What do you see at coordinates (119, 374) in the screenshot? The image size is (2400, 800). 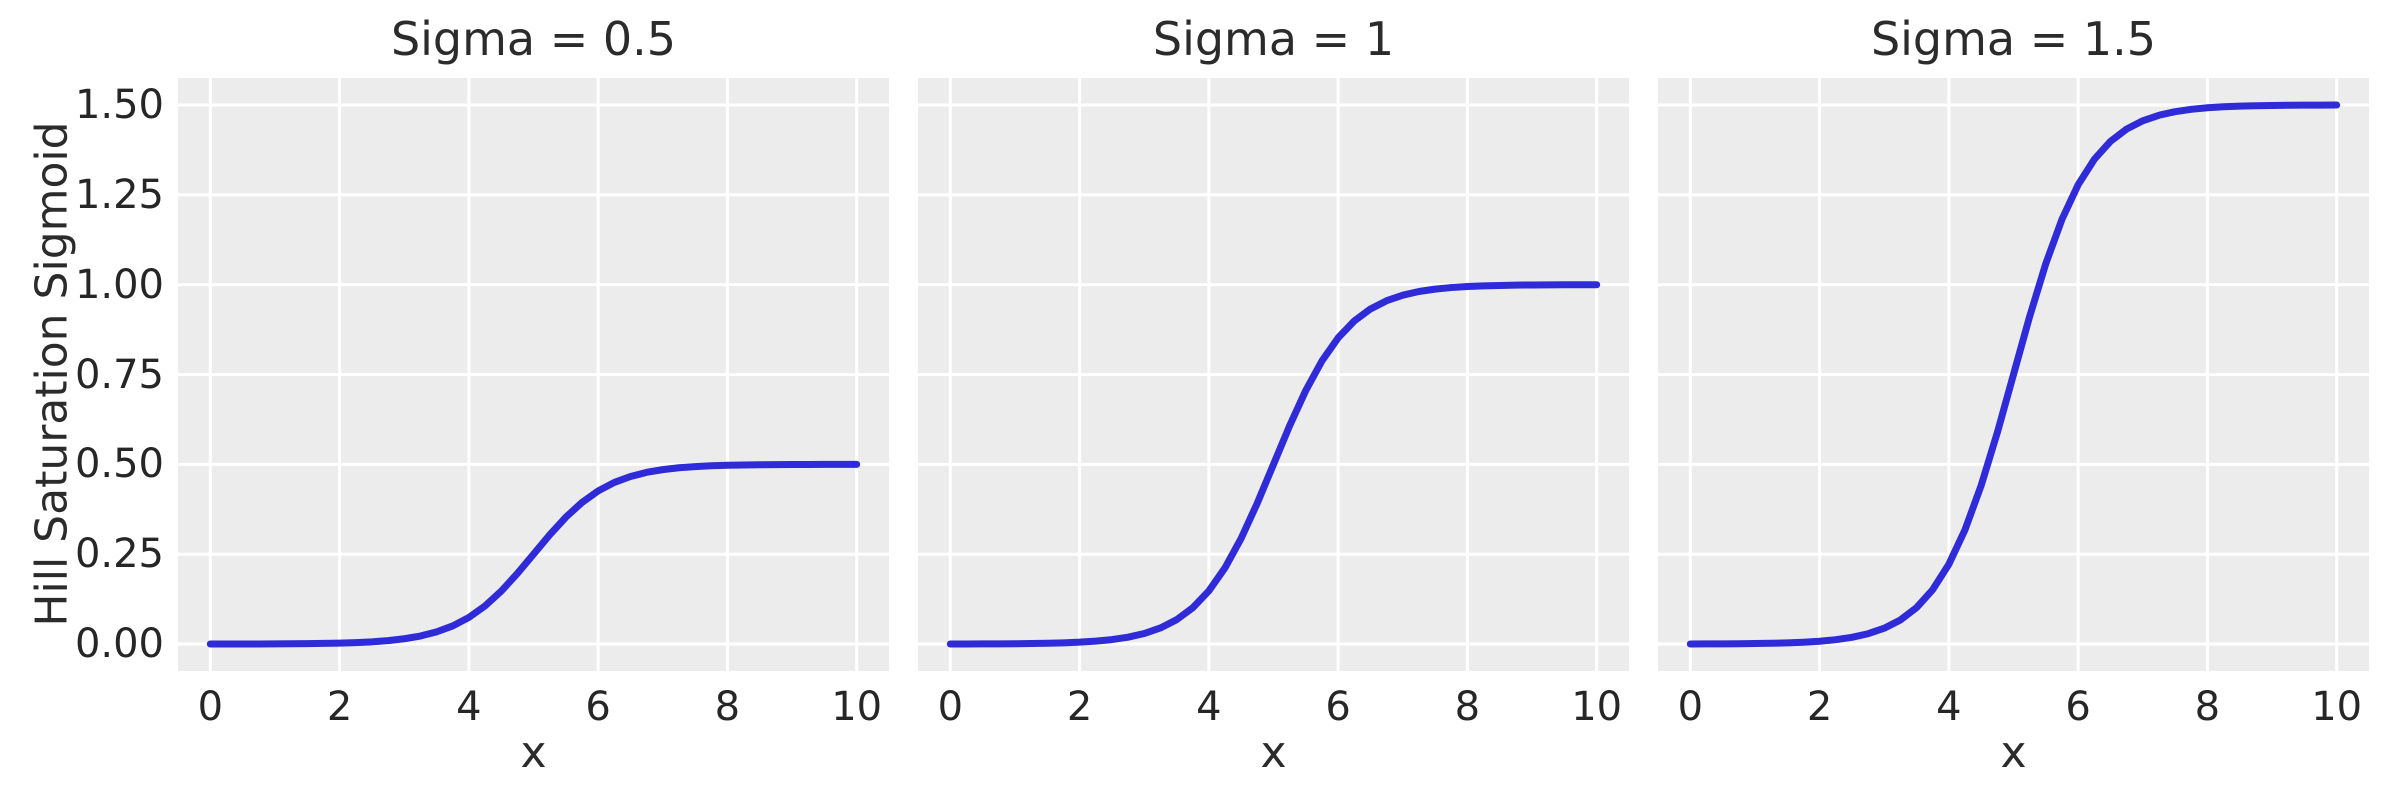 I see `y-tick-label: 0.75` at bounding box center [119, 374].